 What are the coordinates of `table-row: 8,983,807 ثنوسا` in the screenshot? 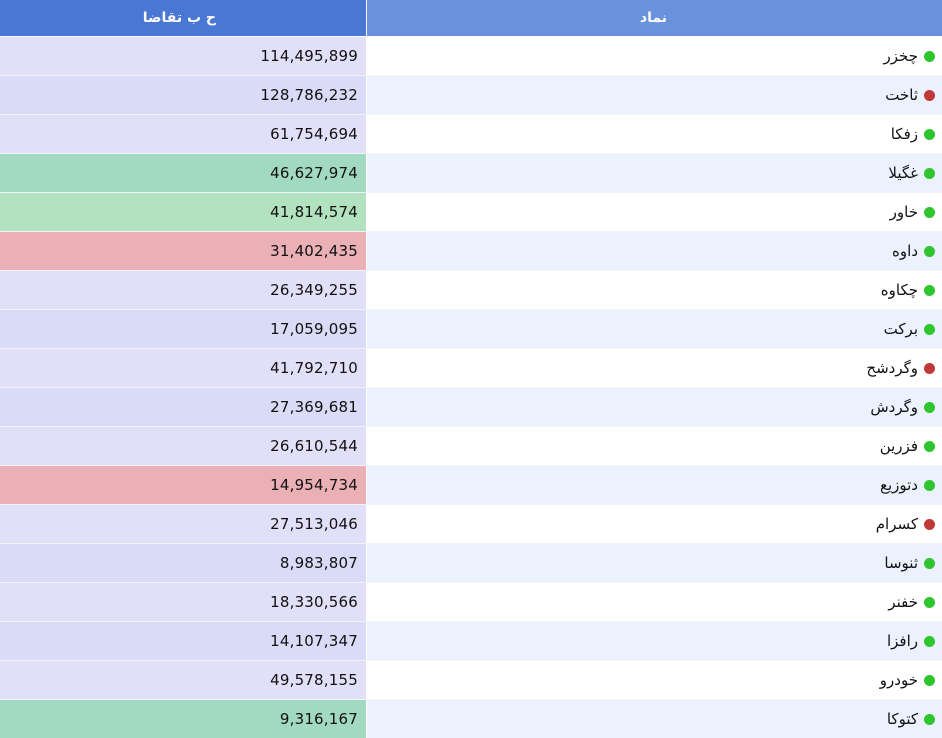 It's located at (471, 563).